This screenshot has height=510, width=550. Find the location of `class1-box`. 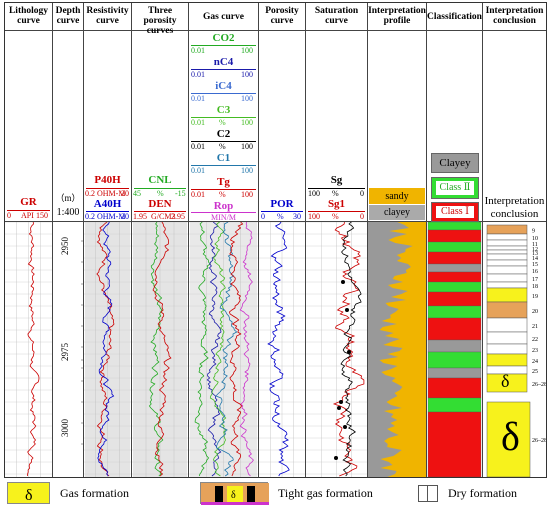

class1-box is located at coordinates (455, 212).